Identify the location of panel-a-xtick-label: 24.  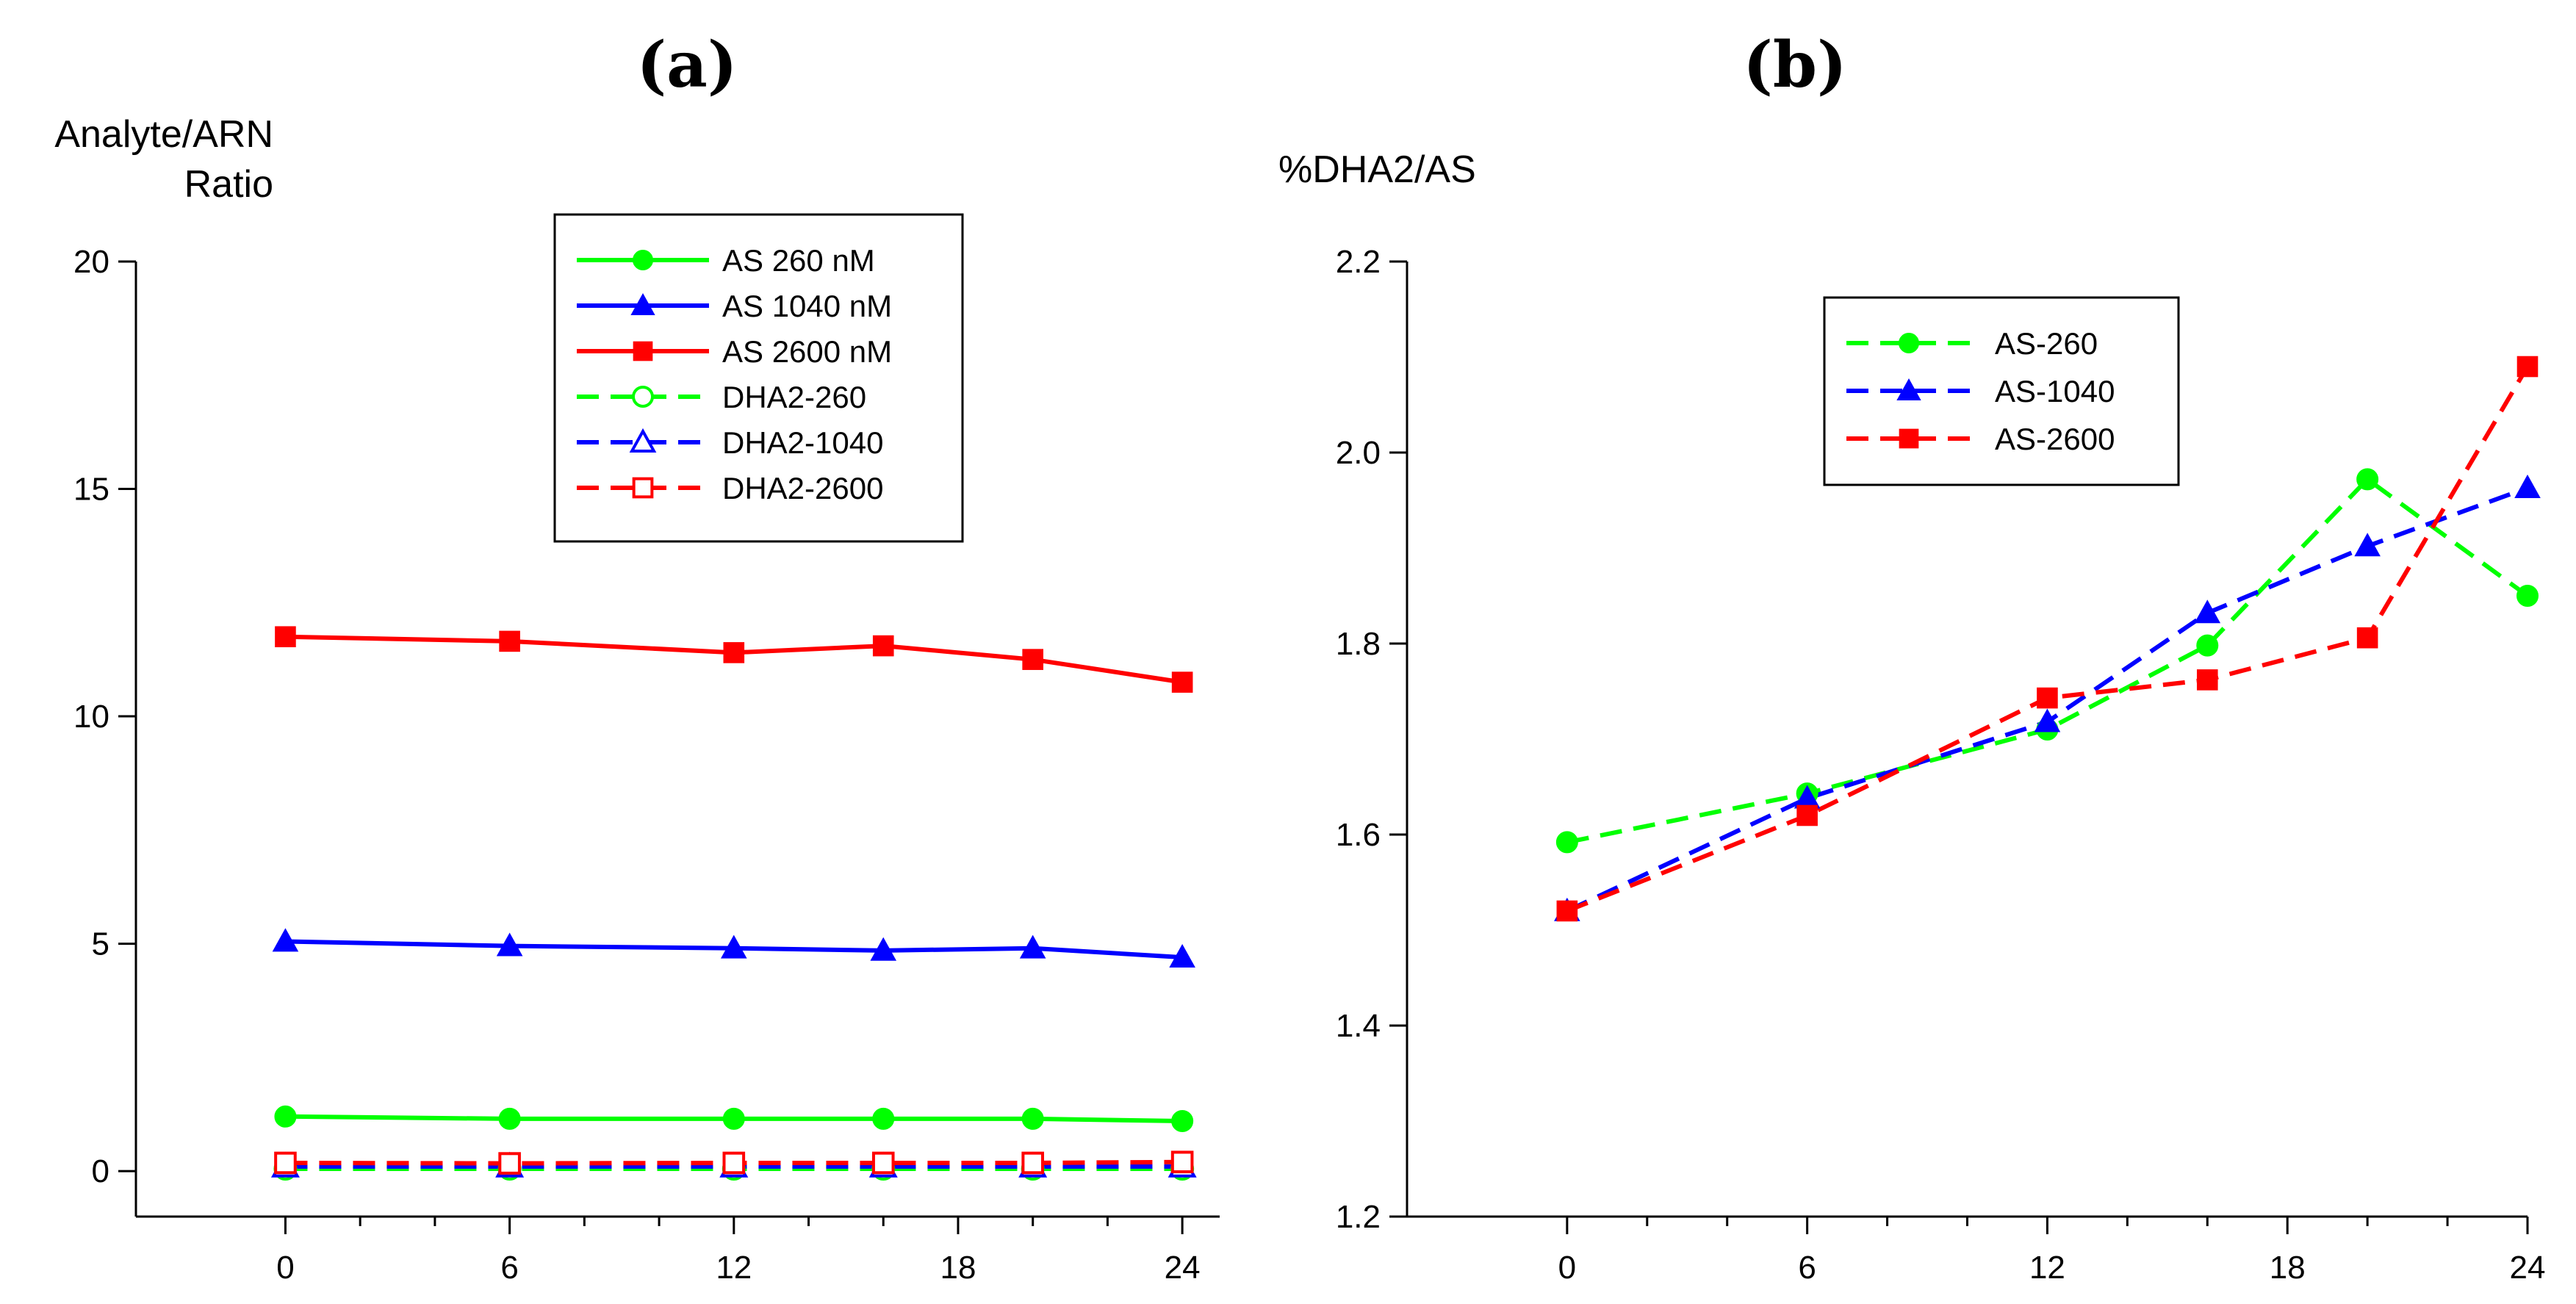
(1183, 1268).